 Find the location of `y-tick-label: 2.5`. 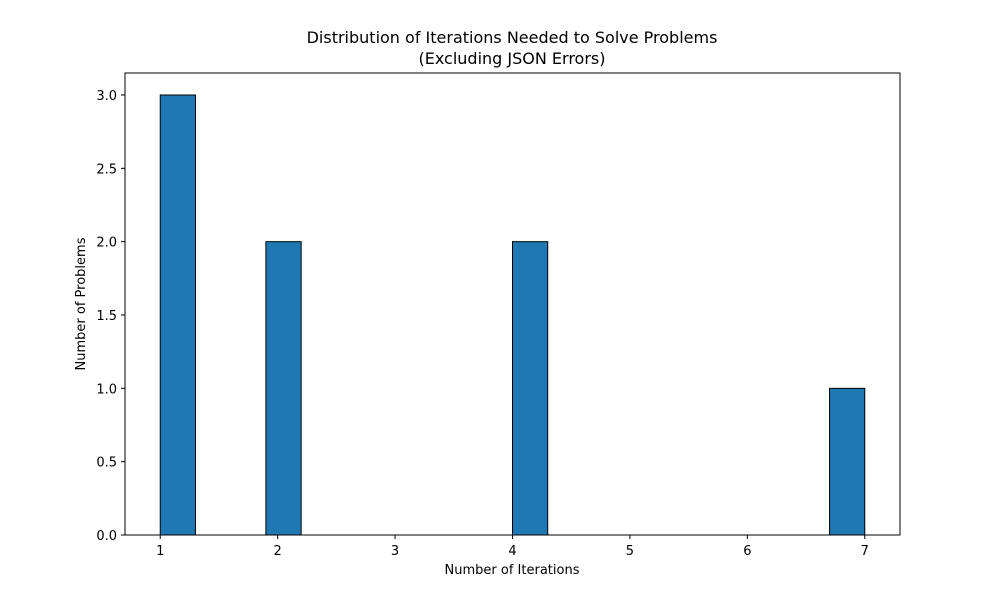

y-tick-label: 2.5 is located at coordinates (106, 169).